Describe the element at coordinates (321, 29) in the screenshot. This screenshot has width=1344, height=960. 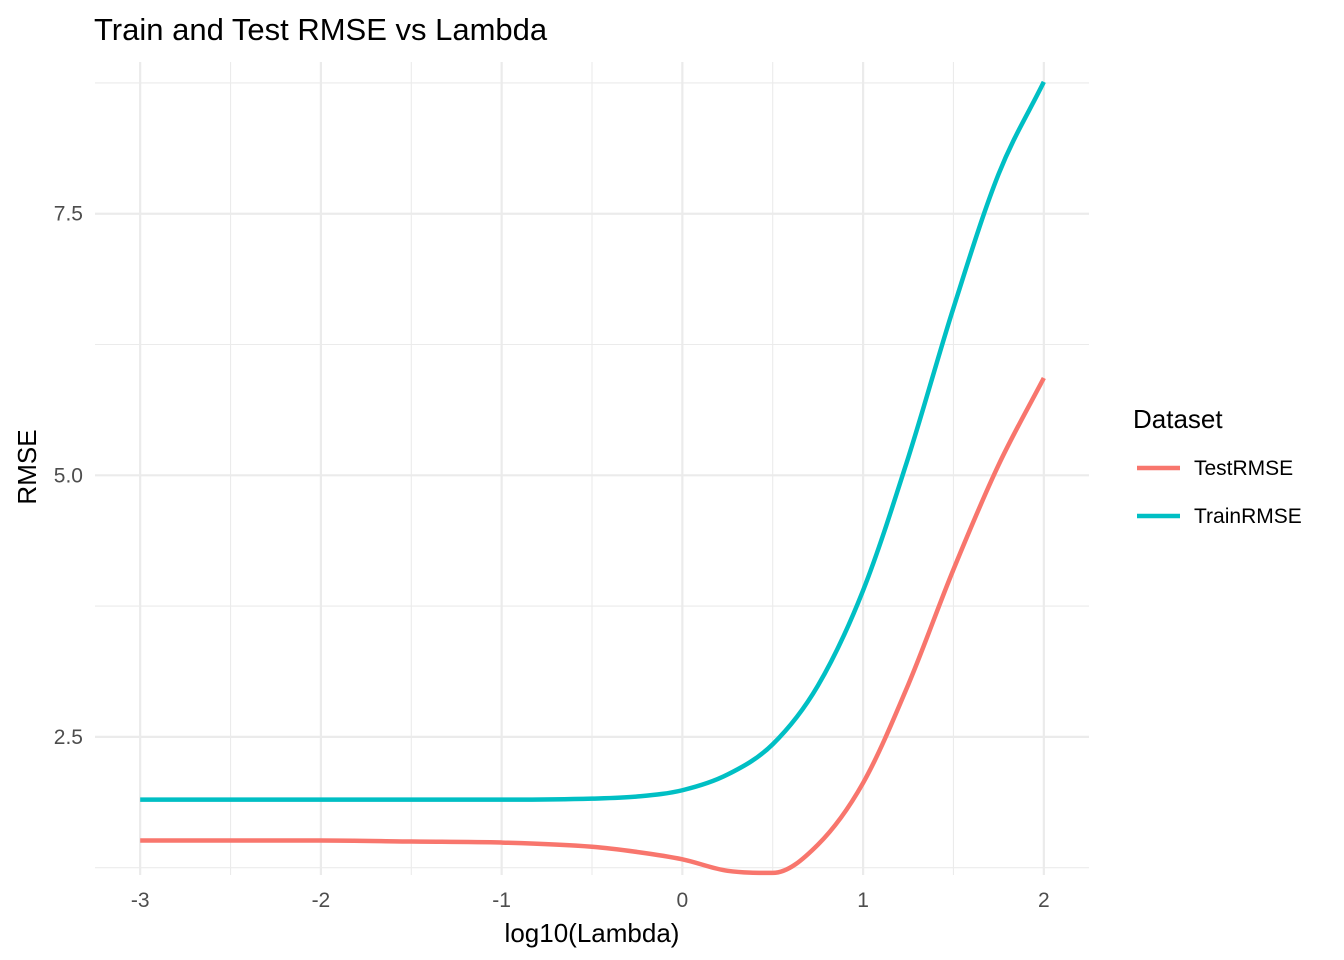
I see `chart-title: Train and Test RMSE vs Lambda` at that location.